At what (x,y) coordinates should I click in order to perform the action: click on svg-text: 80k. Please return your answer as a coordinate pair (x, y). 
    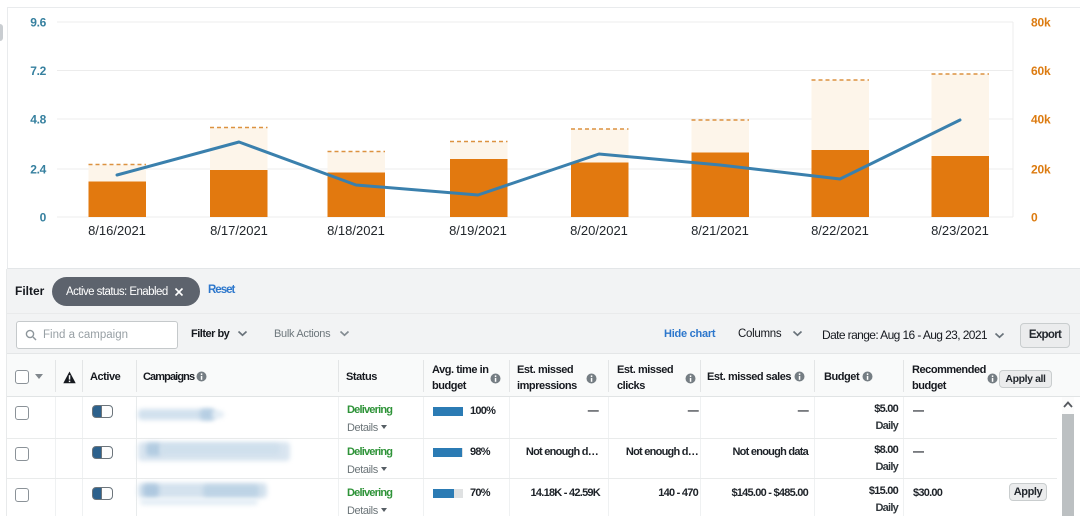
    Looking at the image, I should click on (1041, 22).